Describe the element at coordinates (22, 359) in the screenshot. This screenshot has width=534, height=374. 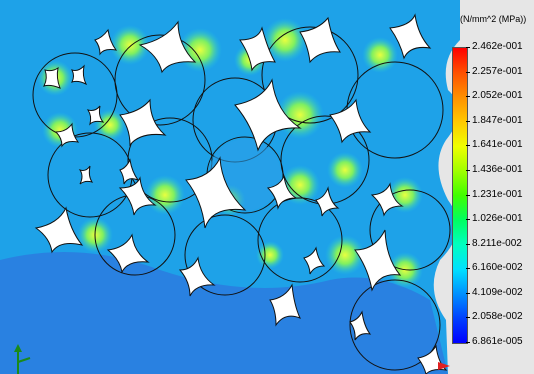
I see `coordinate-triad-icon` at that location.